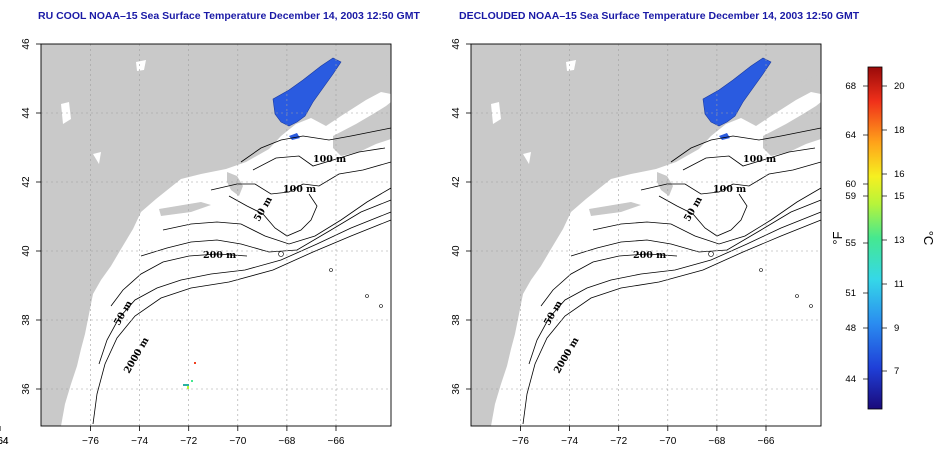  What do you see at coordinates (139, 441) in the screenshot?
I see `x-tick-label-left: −74` at bounding box center [139, 441].